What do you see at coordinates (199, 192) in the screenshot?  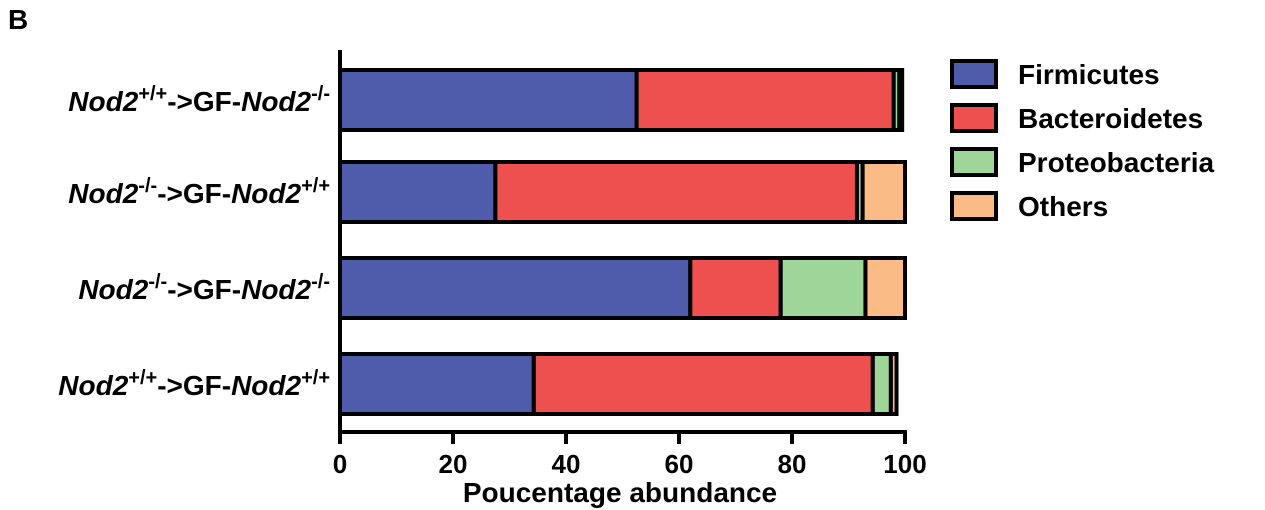 I see `category-label-2: Nod2-/-->GF-Nod2+/+` at bounding box center [199, 192].